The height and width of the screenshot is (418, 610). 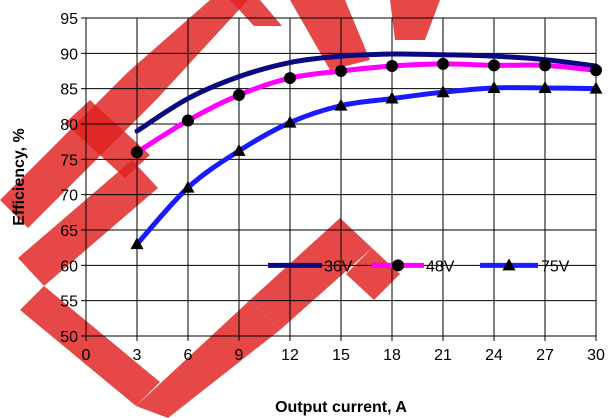 I want to click on legend-label-48v: 48V, so click(x=440, y=266).